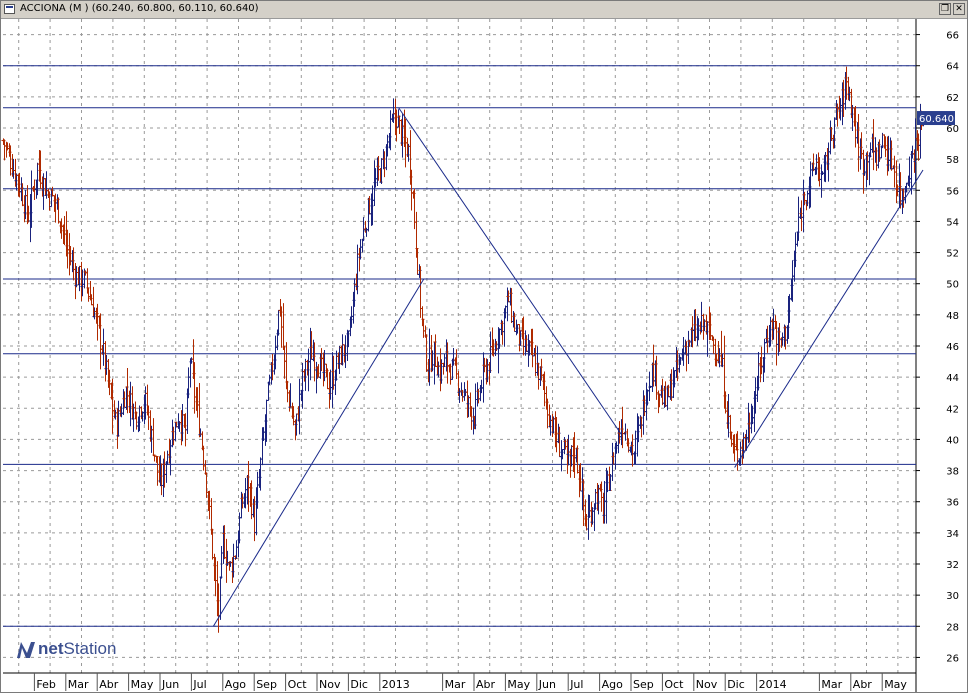 The image size is (968, 693). I want to click on x-tick-label: 2014, so click(773, 684).